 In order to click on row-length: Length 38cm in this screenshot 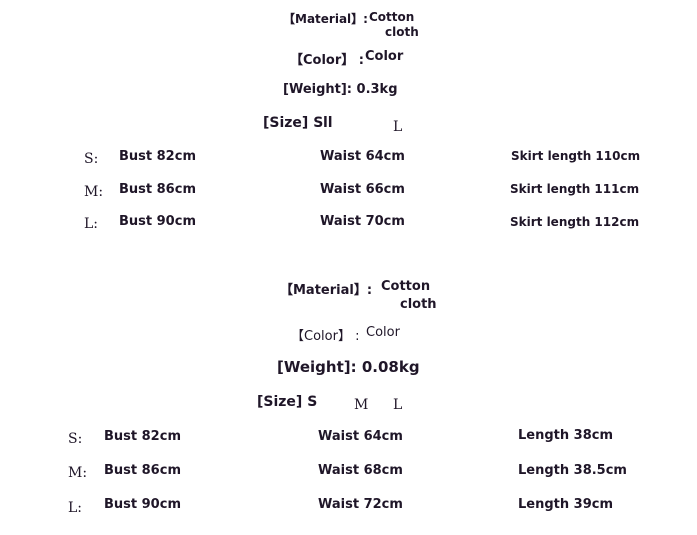, I will do `click(565, 435)`.